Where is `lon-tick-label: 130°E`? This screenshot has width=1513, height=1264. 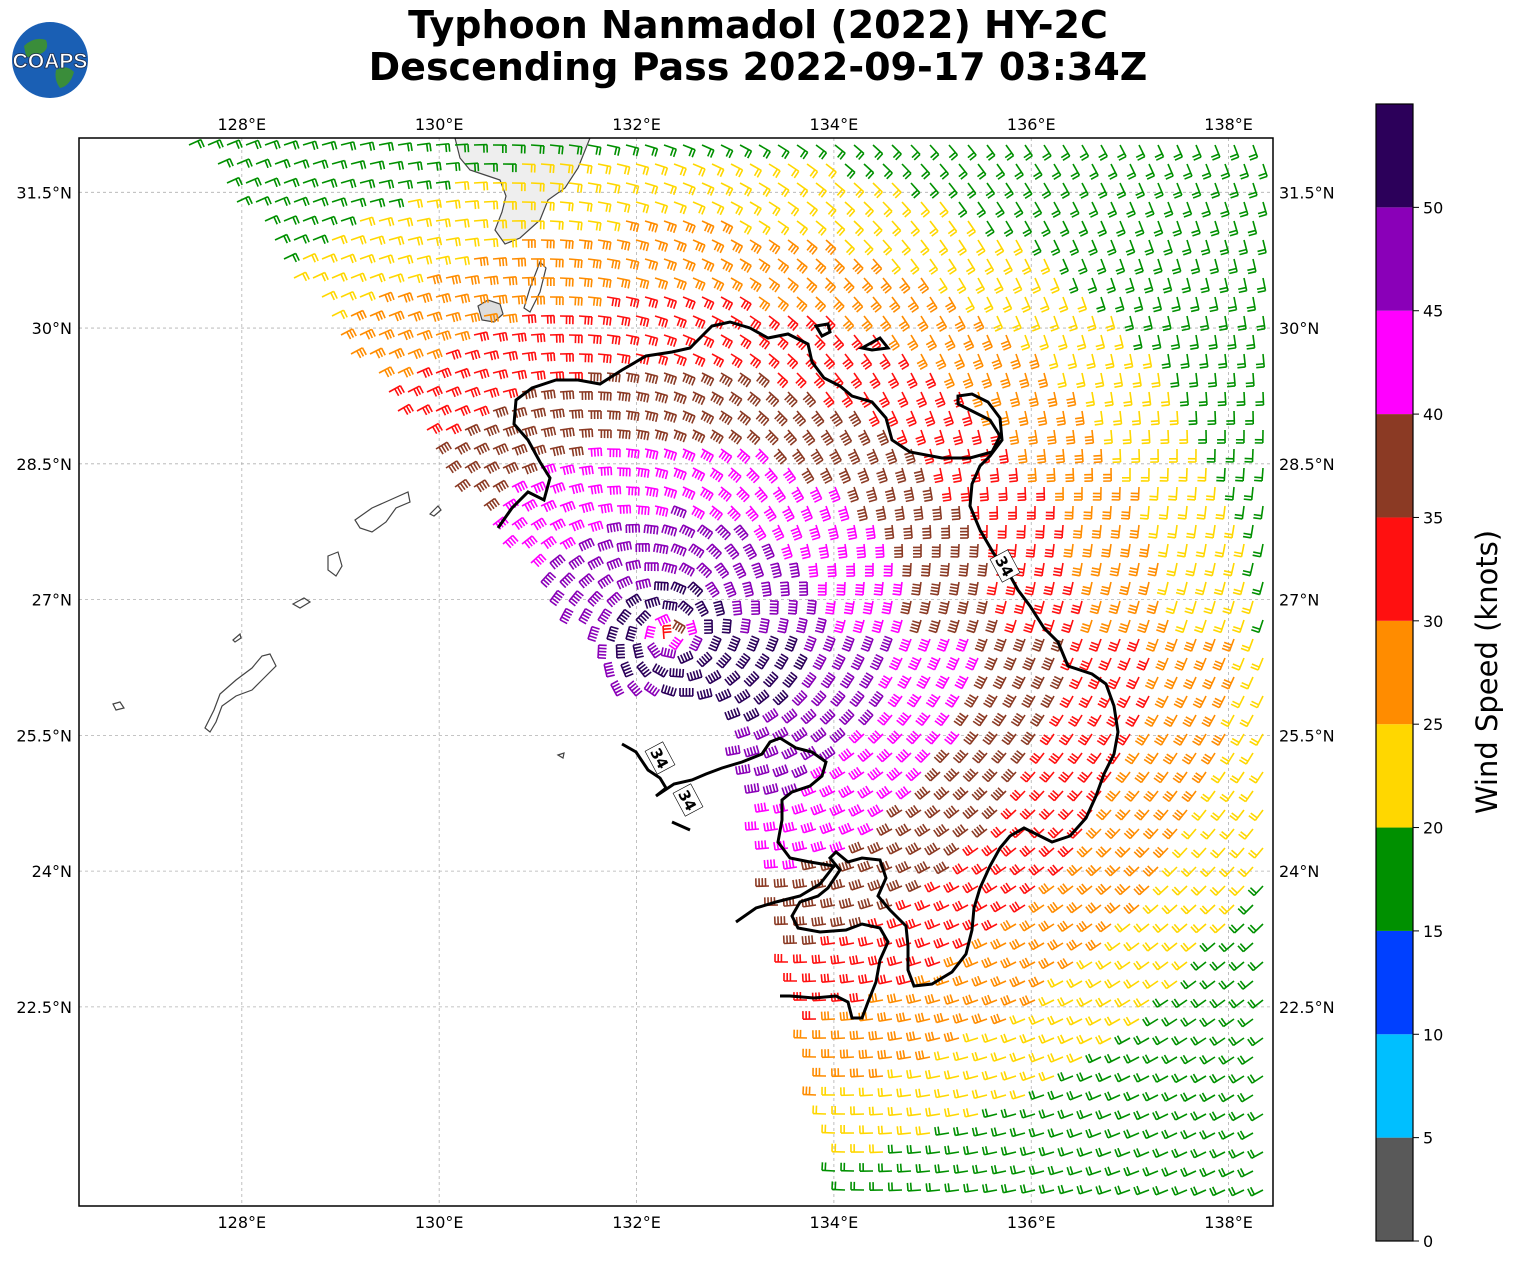
lon-tick-label: 130°E is located at coordinates (439, 1222).